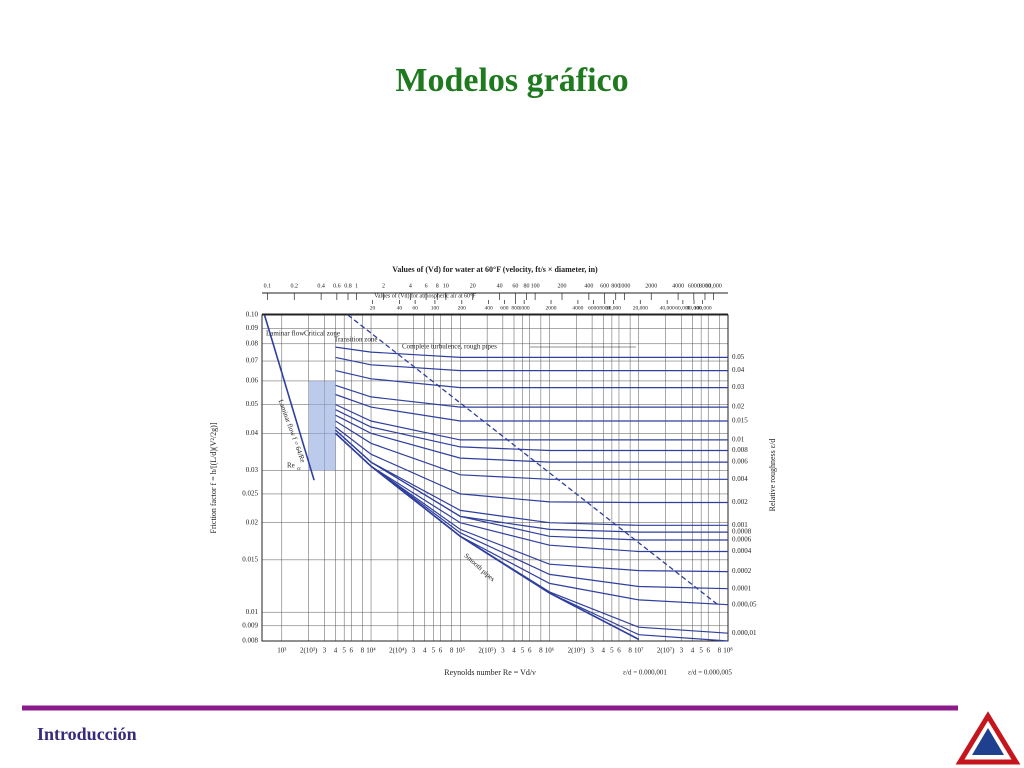 This screenshot has height=768, width=1024. What do you see at coordinates (710, 673) in the screenshot?
I see `roughness-label: ε/d = 0.000,005` at bounding box center [710, 673].